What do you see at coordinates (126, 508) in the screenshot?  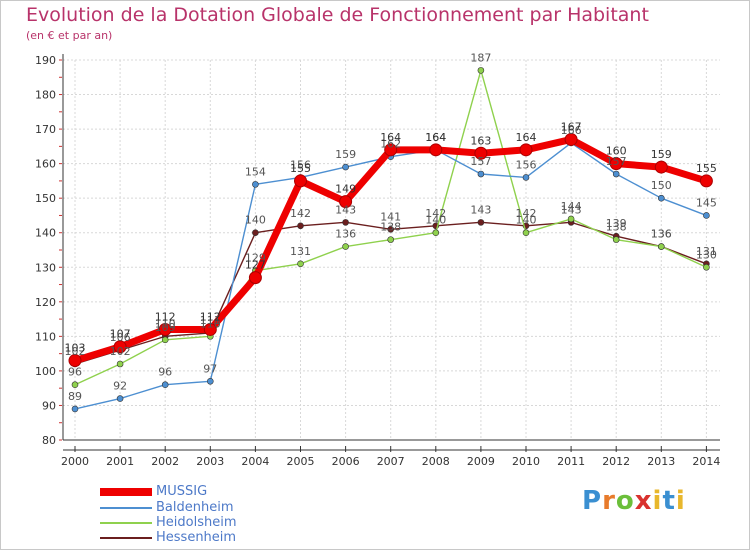 I see `legend-swatch-baldenheim` at bounding box center [126, 508].